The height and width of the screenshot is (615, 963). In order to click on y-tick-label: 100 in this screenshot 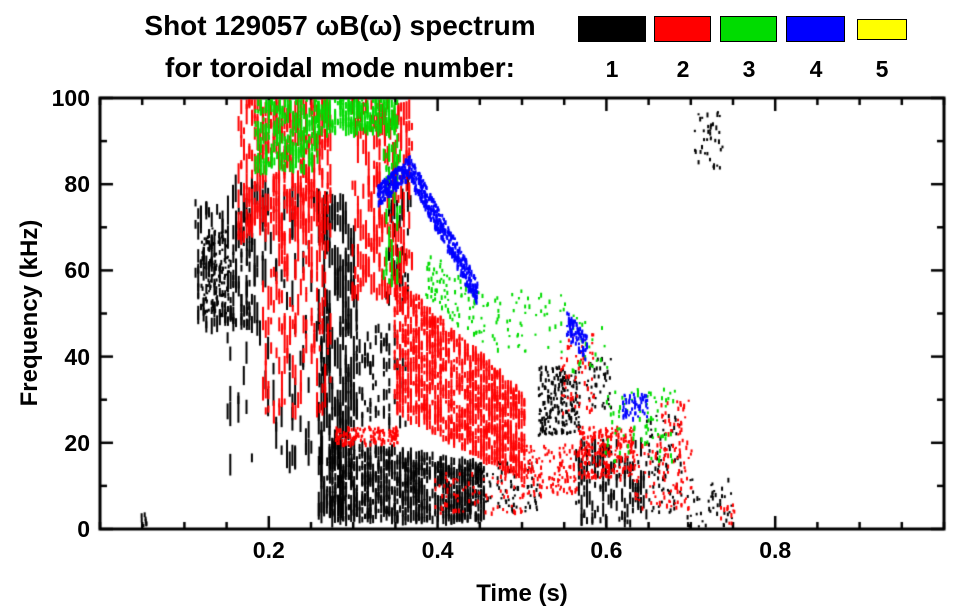, I will do `click(70, 98)`.